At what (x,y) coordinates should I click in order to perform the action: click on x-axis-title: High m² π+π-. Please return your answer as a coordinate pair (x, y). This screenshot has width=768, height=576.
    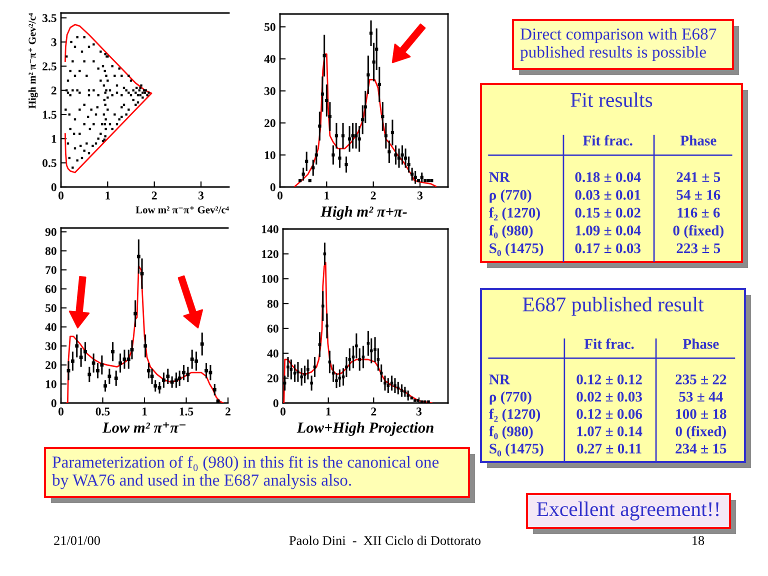
    Looking at the image, I should click on (363, 213).